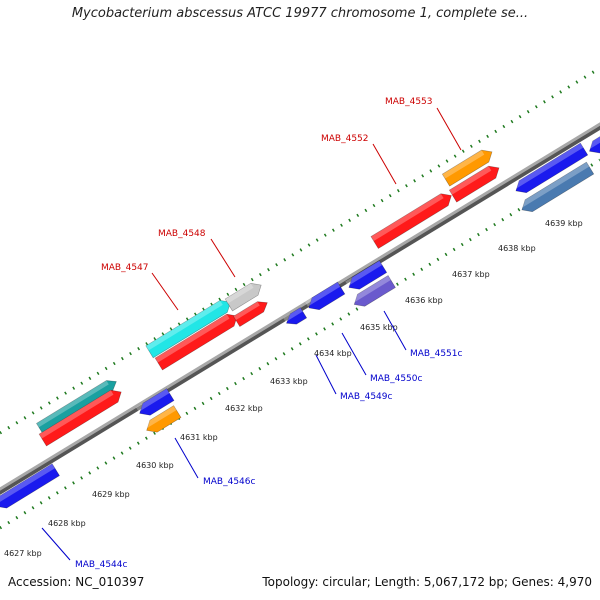  Describe the element at coordinates (67, 523) in the screenshot. I see `tick-label: 4628 kbp` at that location.